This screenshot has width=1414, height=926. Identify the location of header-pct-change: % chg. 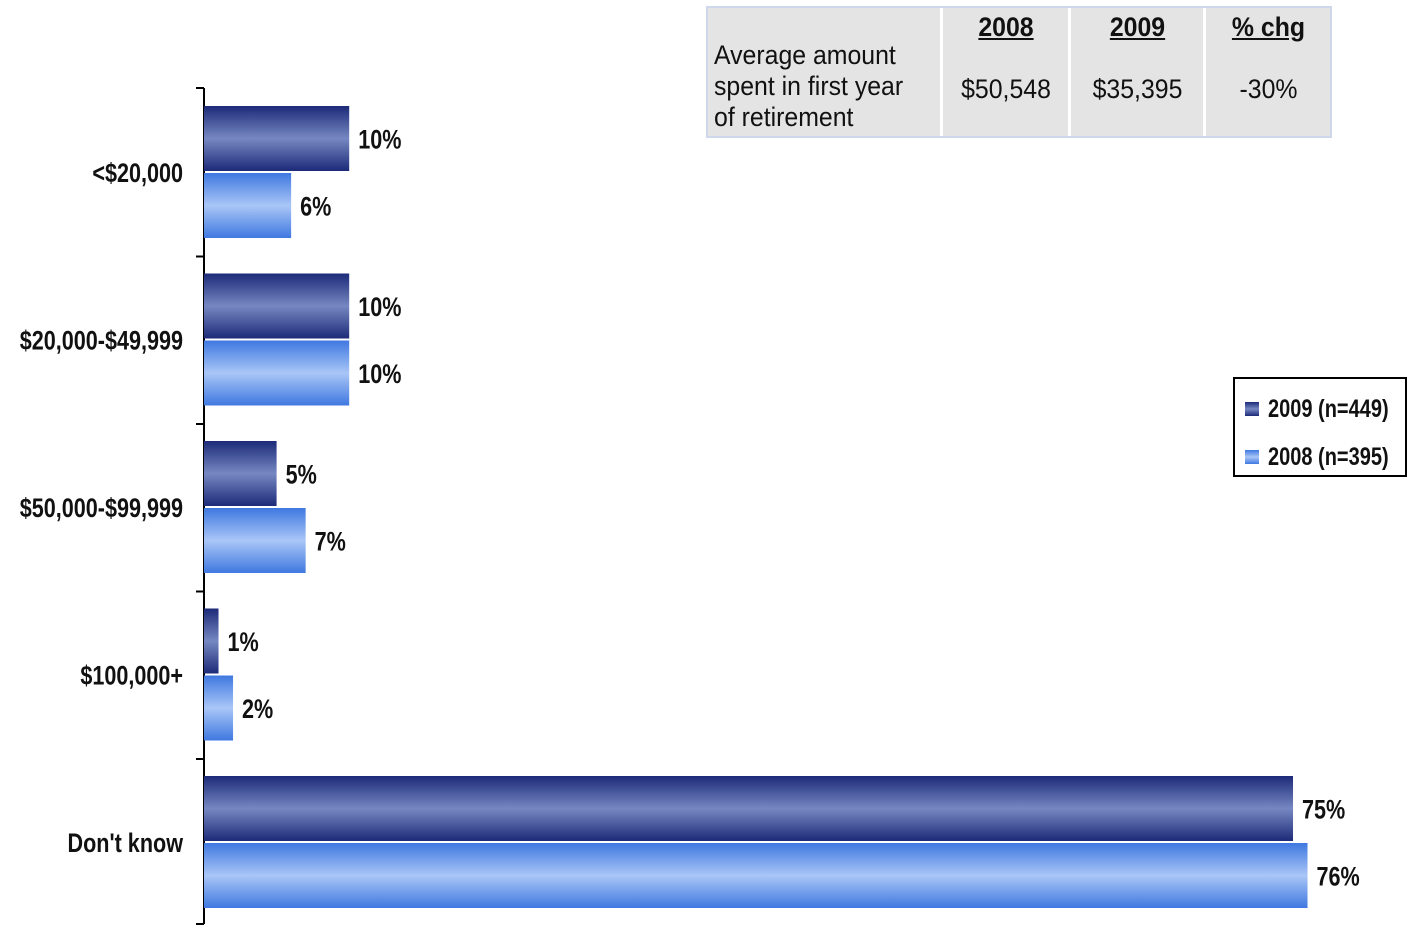
(1268, 27).